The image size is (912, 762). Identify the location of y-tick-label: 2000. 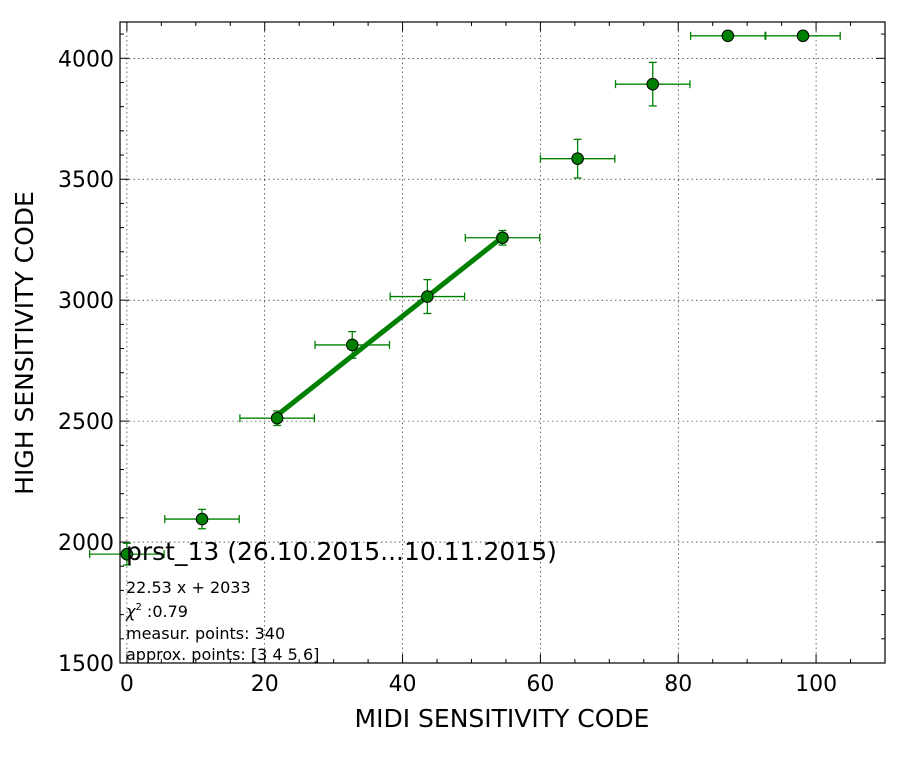
(86, 543).